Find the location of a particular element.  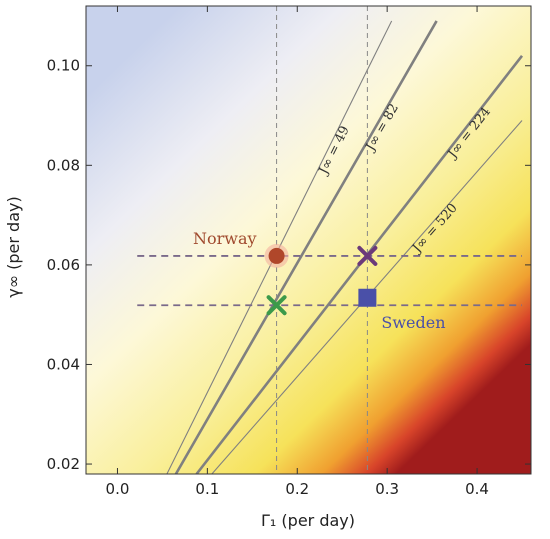

x-tick-label-2: 0.2 is located at coordinates (297, 489).